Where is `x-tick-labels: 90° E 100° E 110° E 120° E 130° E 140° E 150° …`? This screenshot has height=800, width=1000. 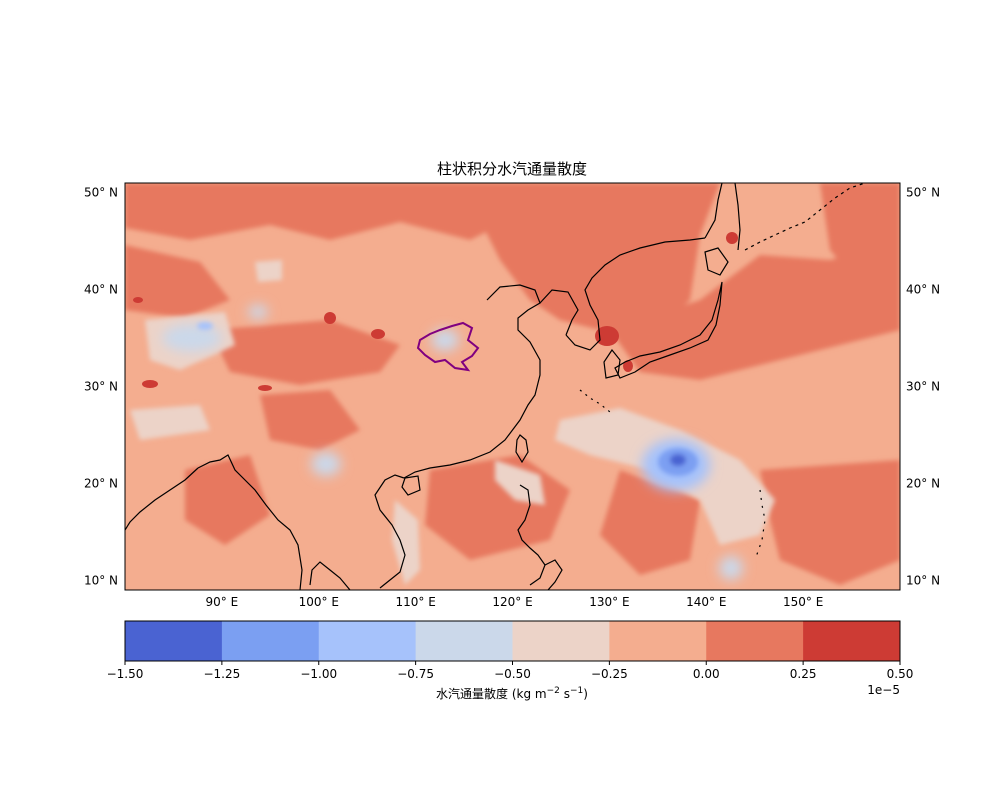
x-tick-labels: 90° E 100° E 110° E 120° E 130° E 140° E 150° … is located at coordinates (515, 602).